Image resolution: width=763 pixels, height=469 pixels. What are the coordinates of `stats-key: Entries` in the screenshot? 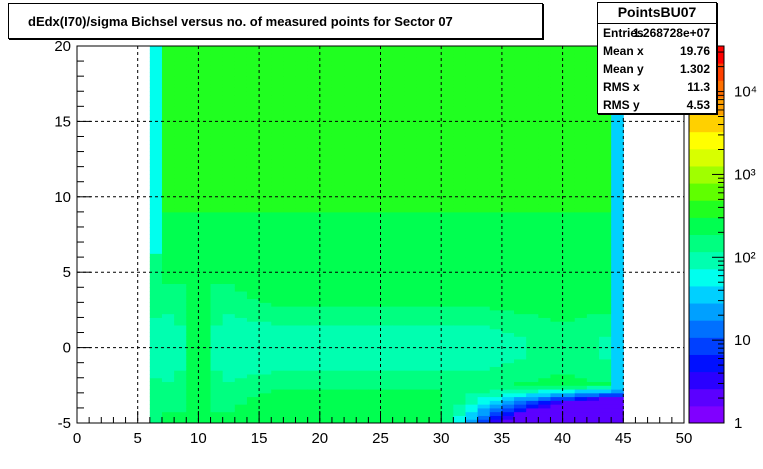 It's located at (623, 33).